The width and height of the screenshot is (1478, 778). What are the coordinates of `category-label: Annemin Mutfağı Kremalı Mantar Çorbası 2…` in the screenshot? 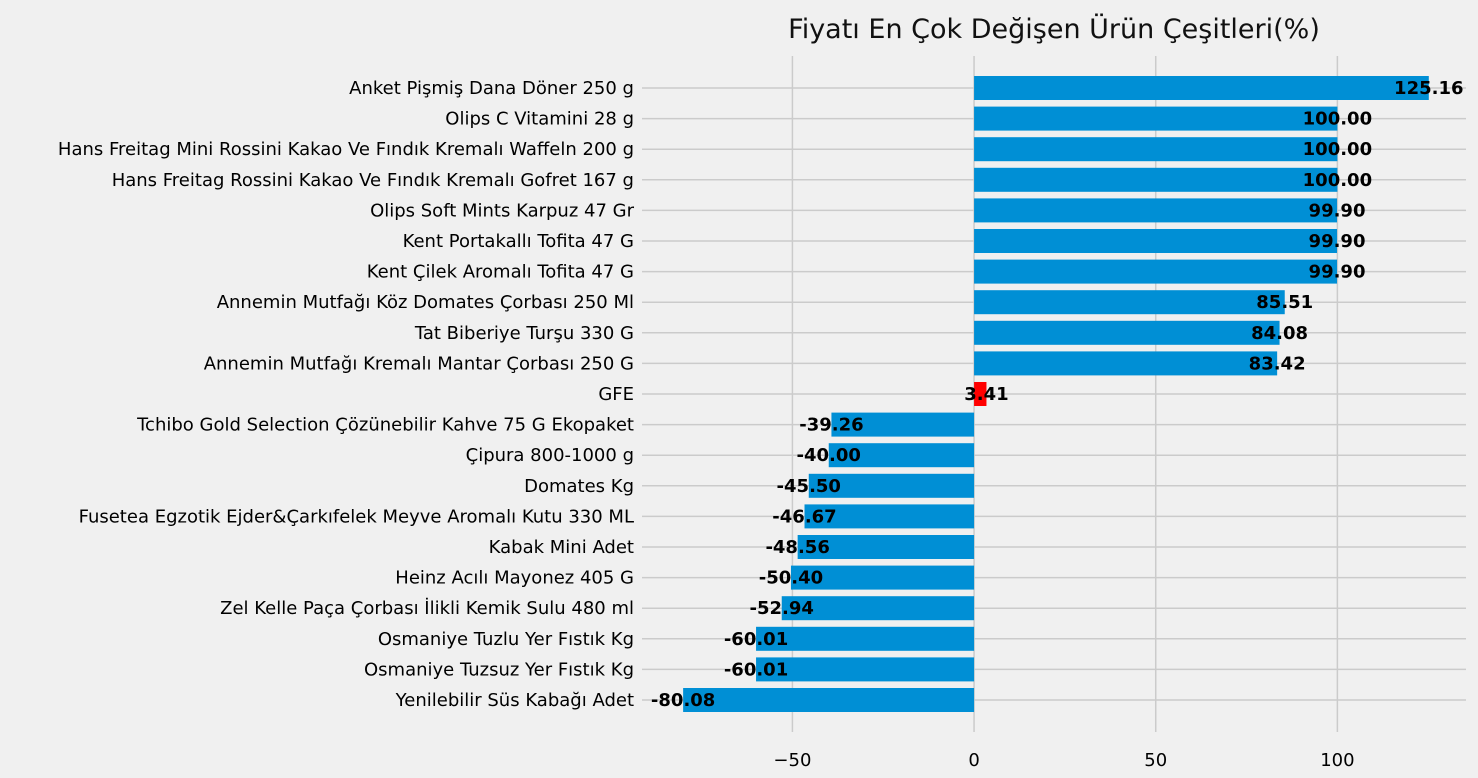 It's located at (419, 363).